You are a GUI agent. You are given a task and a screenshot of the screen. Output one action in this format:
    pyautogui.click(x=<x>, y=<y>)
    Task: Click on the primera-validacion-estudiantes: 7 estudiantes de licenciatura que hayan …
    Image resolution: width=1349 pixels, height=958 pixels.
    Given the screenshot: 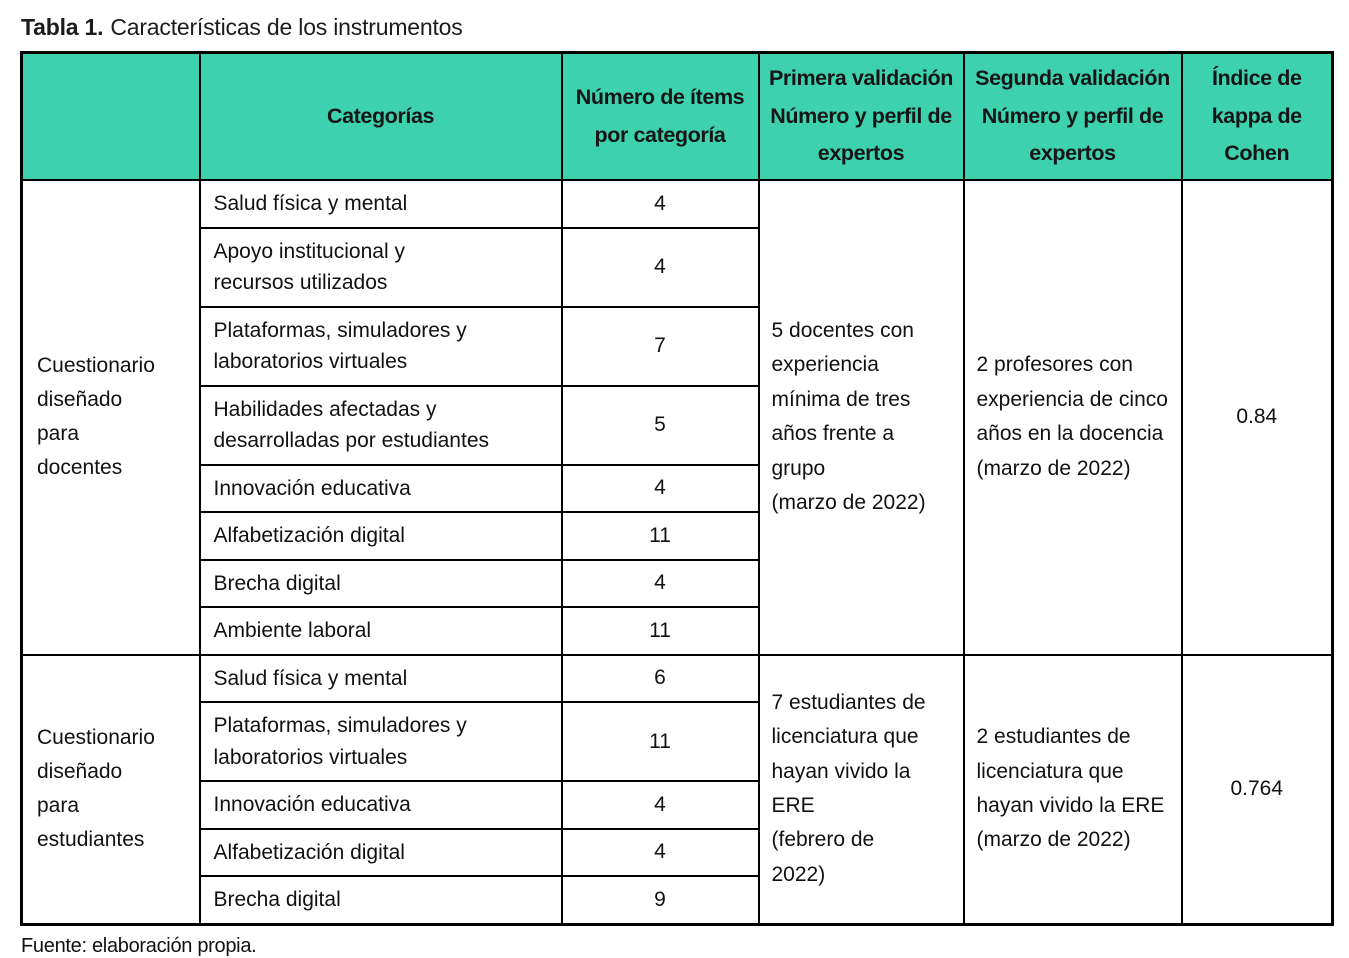 What is the action you would take?
    pyautogui.click(x=861, y=789)
    